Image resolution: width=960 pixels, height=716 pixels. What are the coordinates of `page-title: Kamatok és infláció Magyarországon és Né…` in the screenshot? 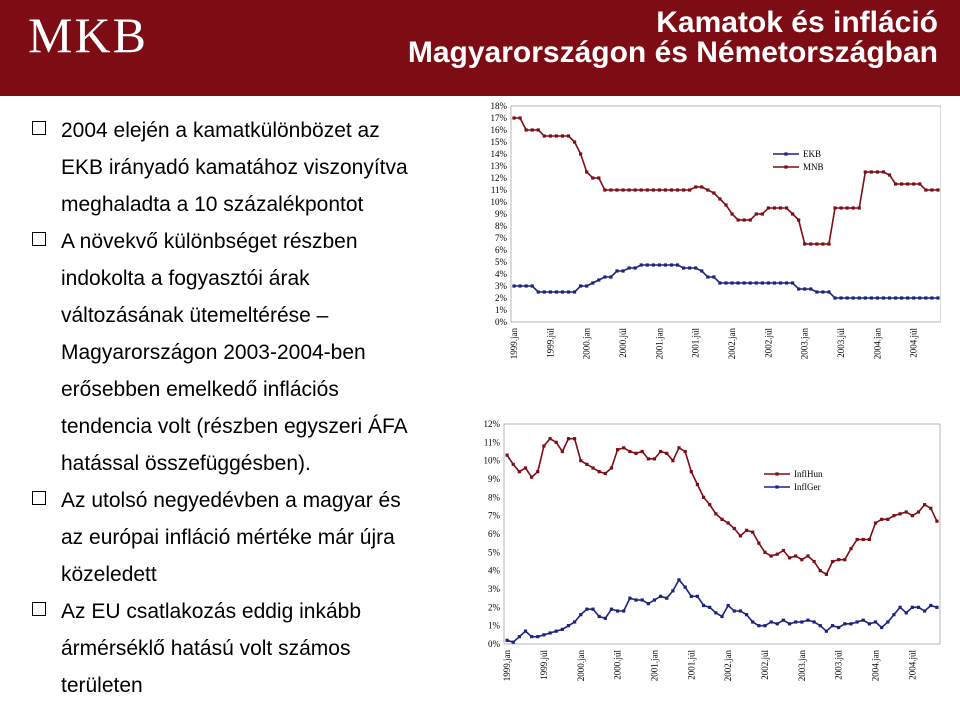 It's located at (673, 38).